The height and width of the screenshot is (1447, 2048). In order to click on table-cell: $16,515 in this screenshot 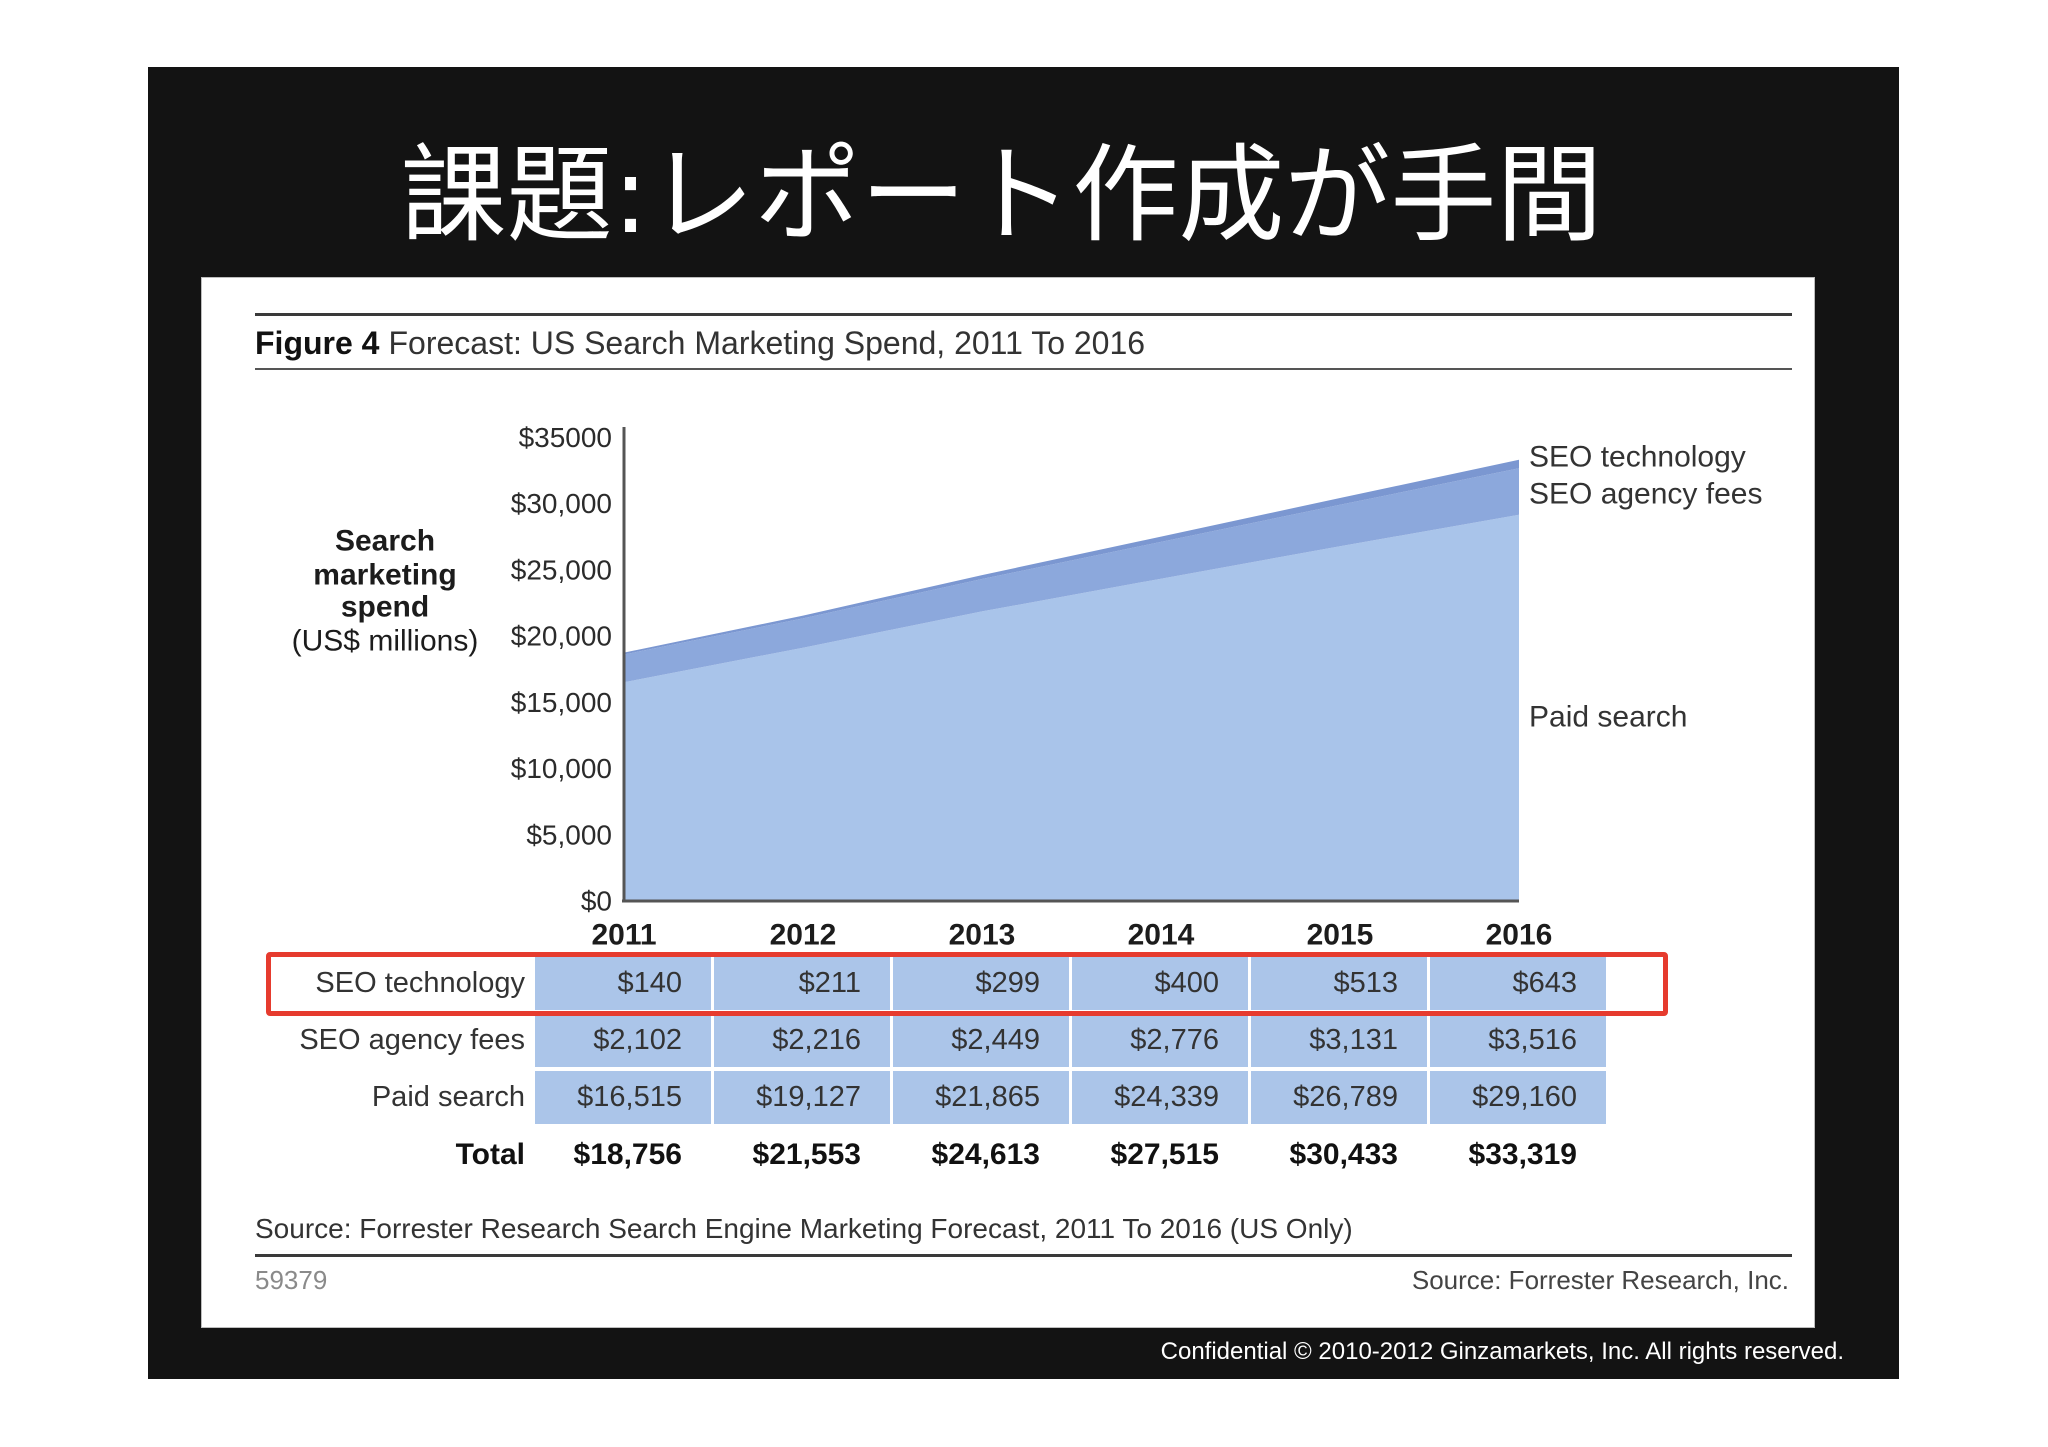, I will do `click(623, 1097)`.